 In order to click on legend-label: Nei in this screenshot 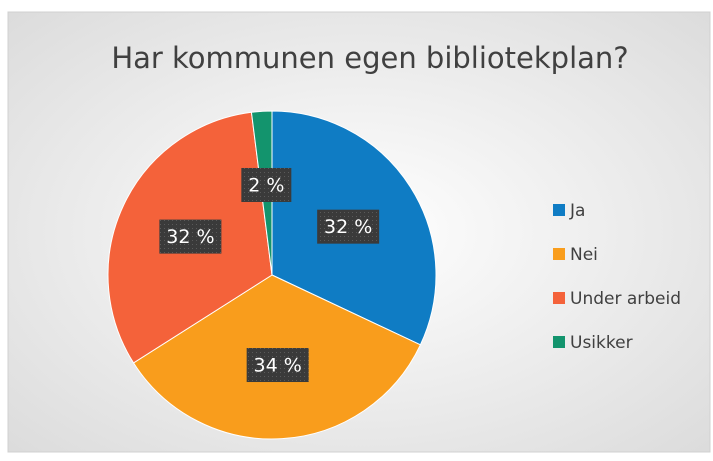, I will do `click(584, 255)`.